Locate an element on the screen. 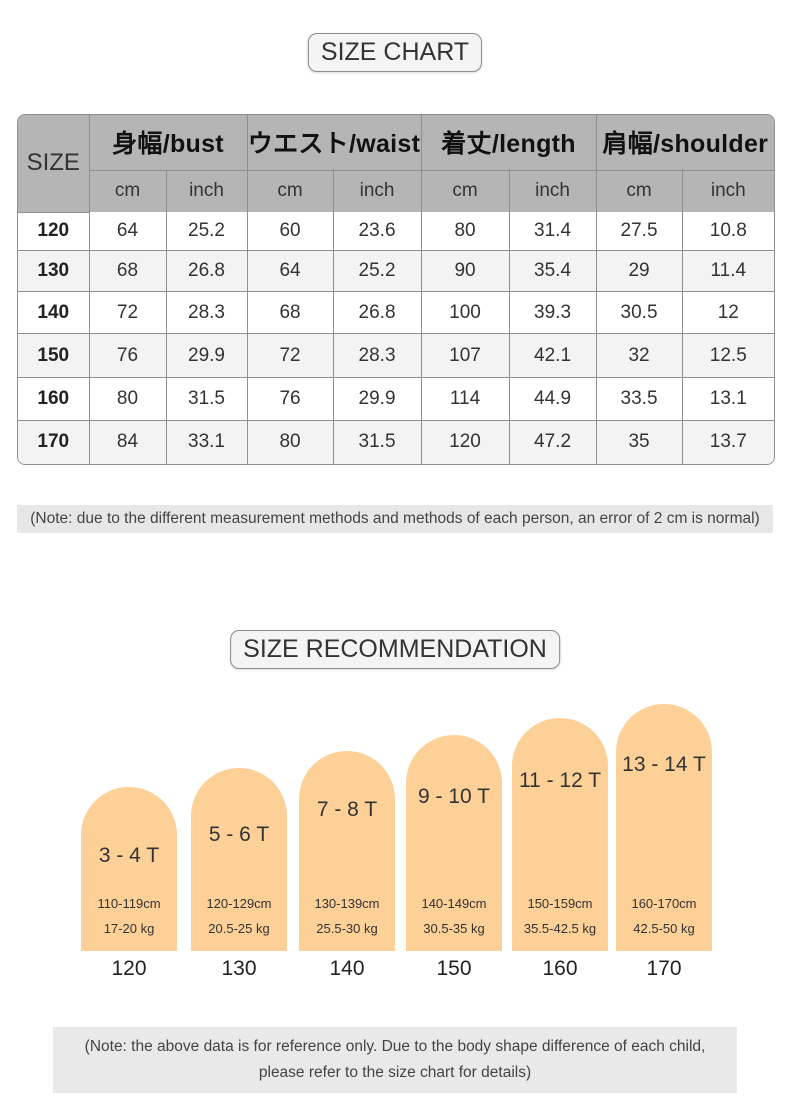 The width and height of the screenshot is (790, 1112). size-label: 150 is located at coordinates (454, 968).